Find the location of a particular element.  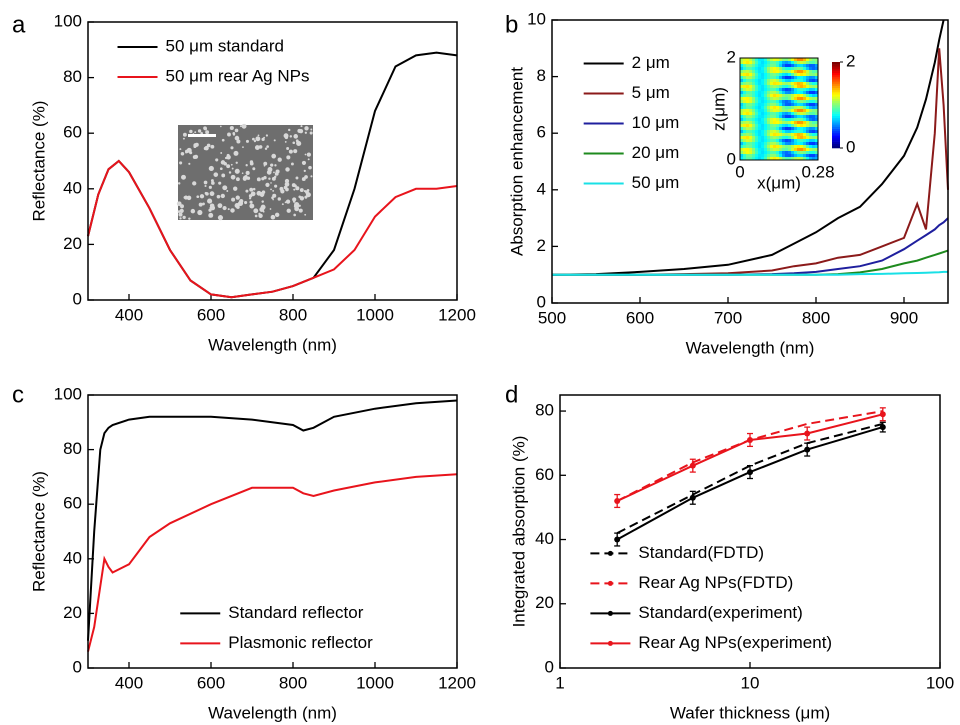

x-axis-title: Wavelength (nm) is located at coordinates (750, 347).